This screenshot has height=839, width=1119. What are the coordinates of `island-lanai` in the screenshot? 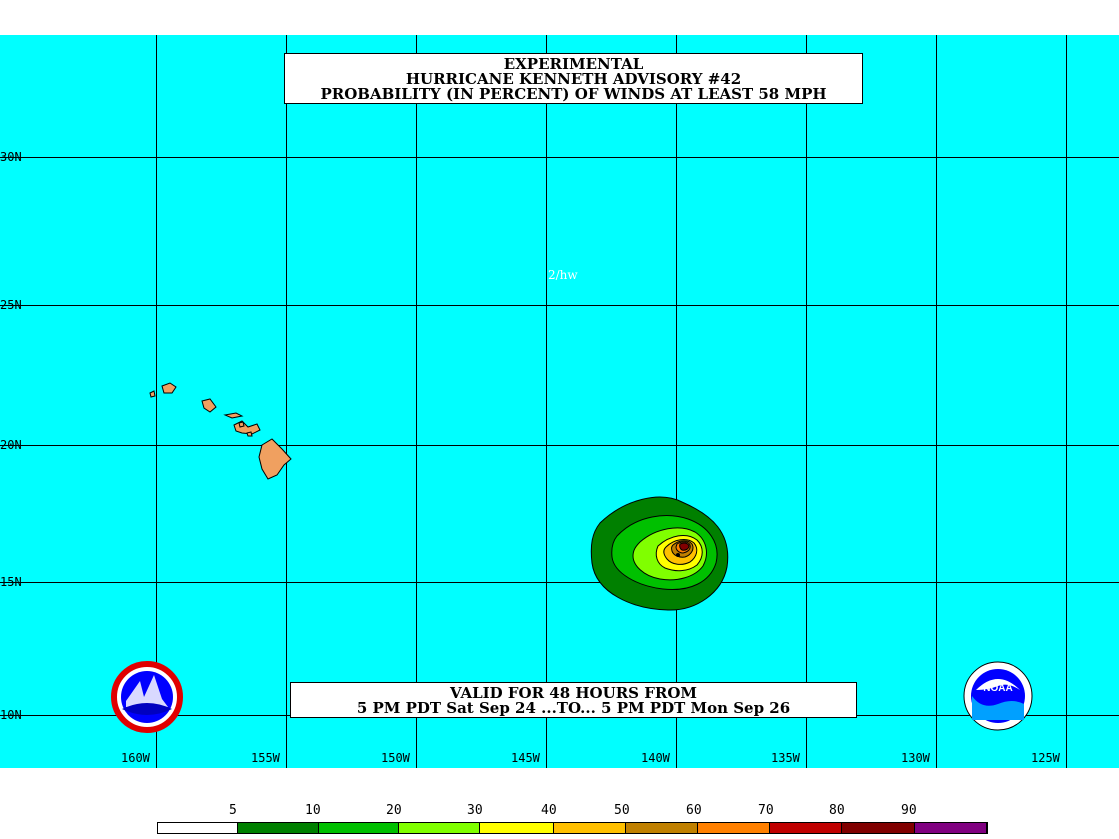 It's located at (241, 424).